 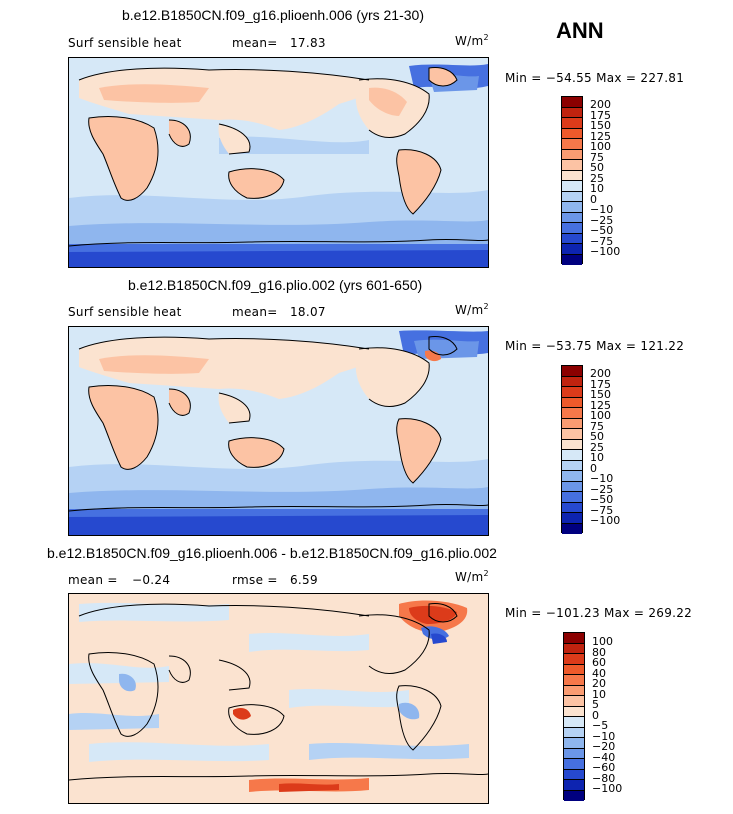 What do you see at coordinates (595, 78) in the screenshot?
I see `panel-1-minmax: Min = −54.55 Max = 227.81` at bounding box center [595, 78].